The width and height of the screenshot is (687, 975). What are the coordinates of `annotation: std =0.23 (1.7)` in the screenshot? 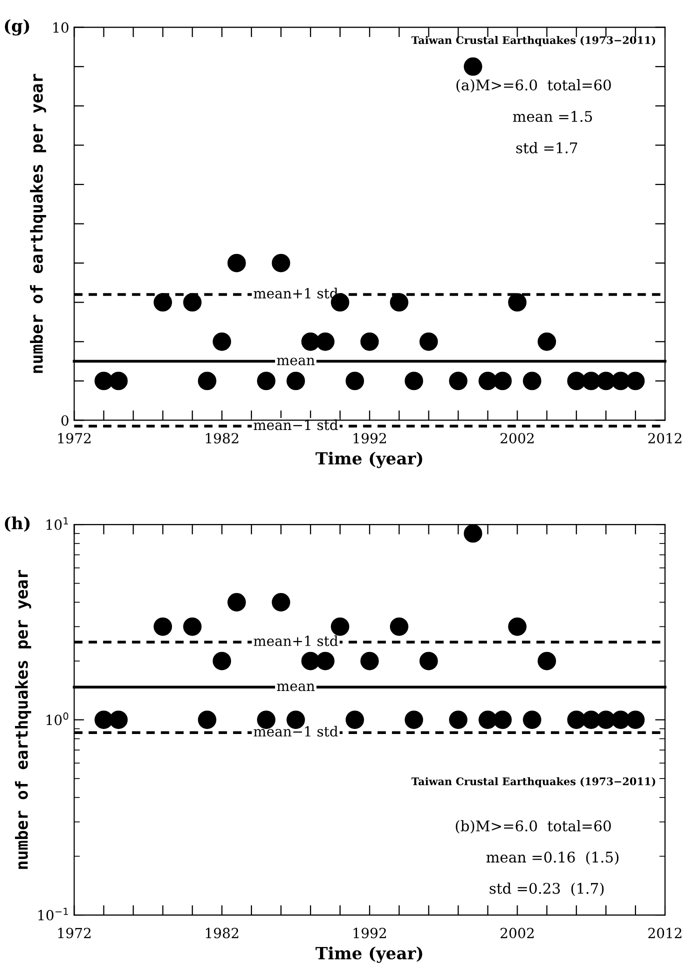 It's located at (547, 889).